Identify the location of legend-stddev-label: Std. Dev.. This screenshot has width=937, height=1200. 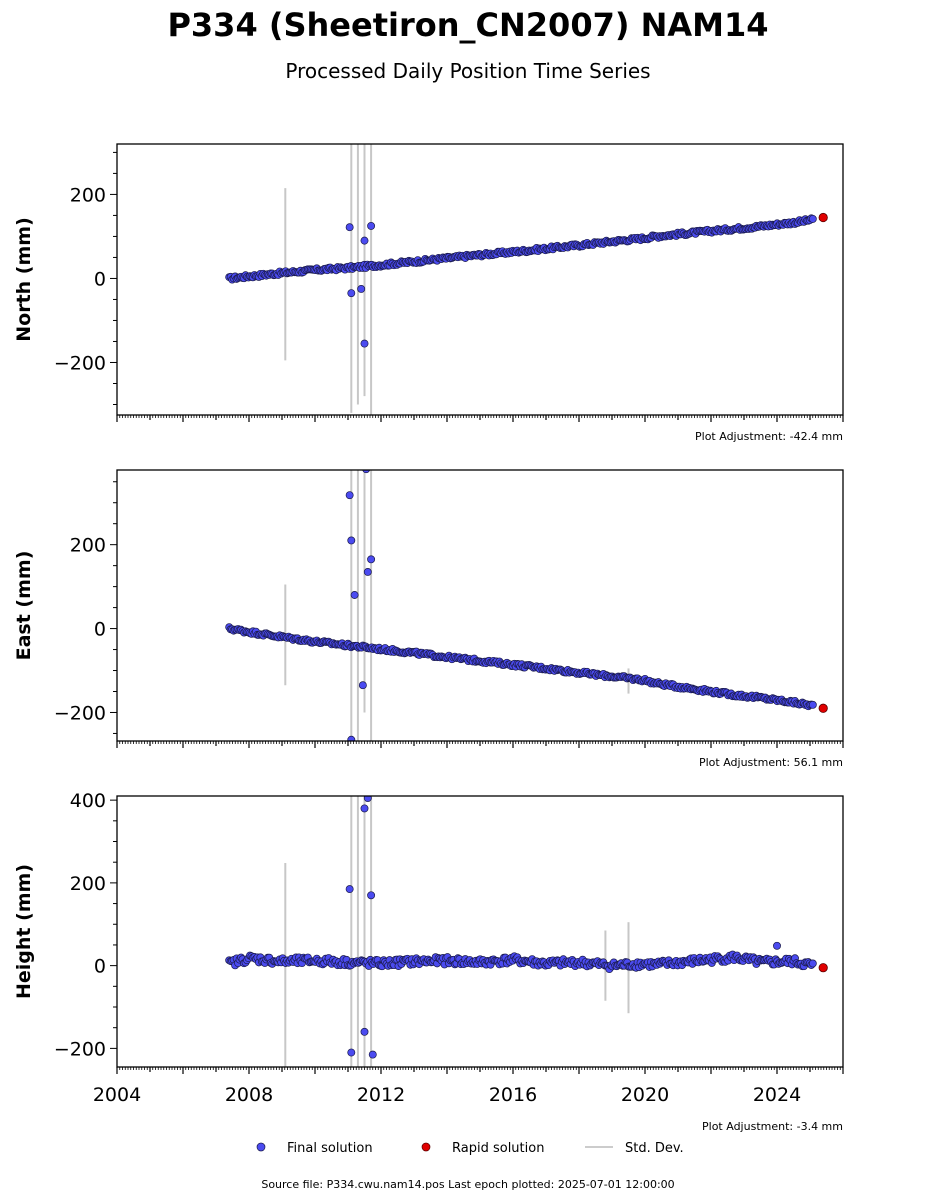
(654, 1148).